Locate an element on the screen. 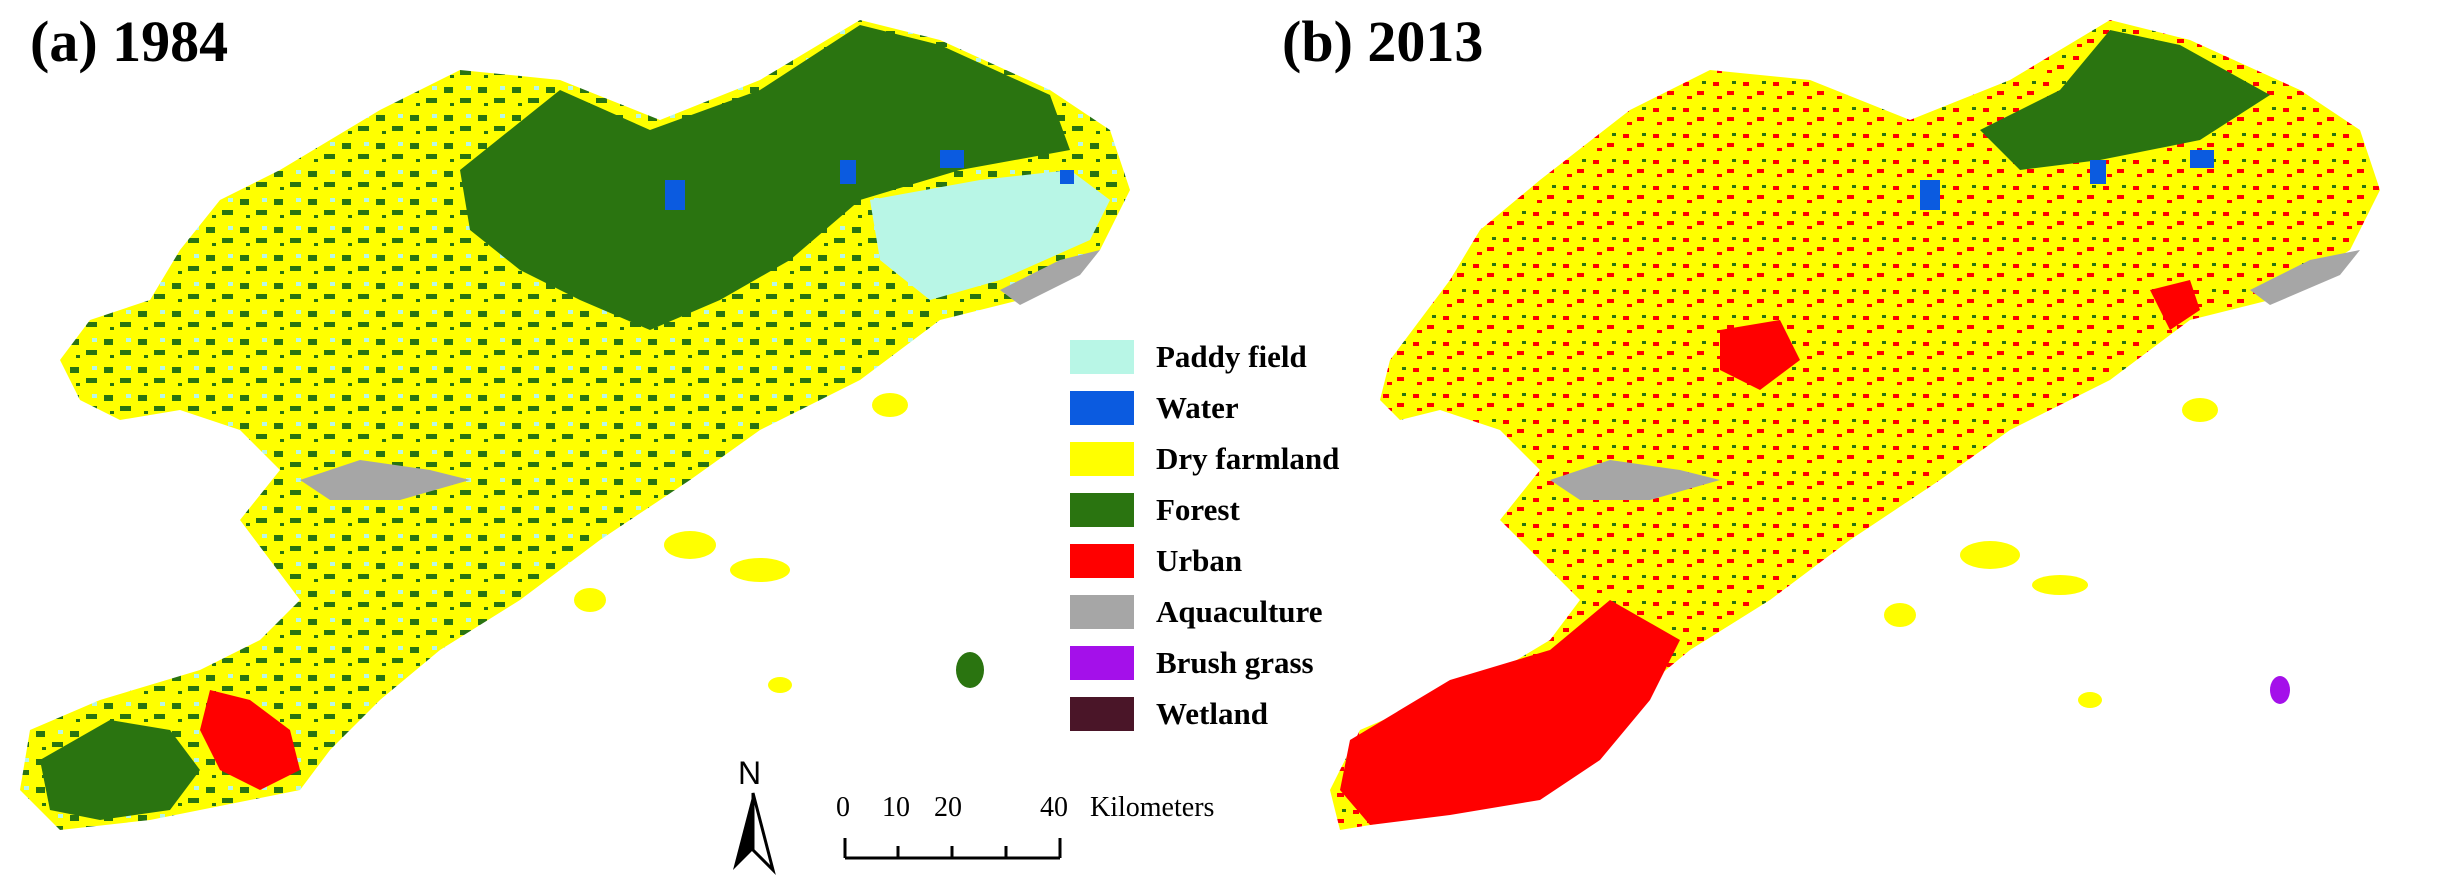  legend-label-forest: Forest is located at coordinates (1198, 509).